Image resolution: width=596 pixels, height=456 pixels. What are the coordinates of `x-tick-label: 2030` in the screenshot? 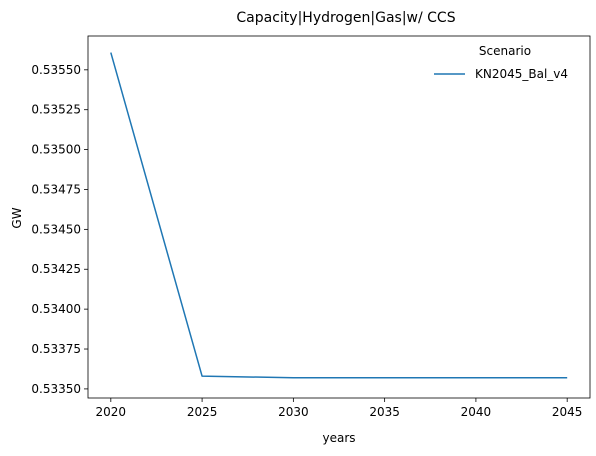 It's located at (293, 412).